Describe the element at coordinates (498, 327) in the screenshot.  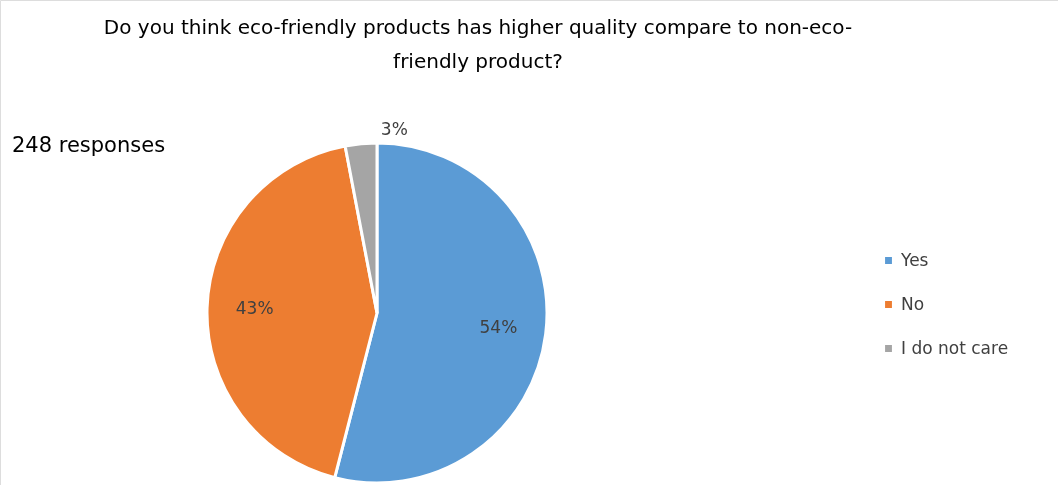
I see `data-label: 54%` at that location.